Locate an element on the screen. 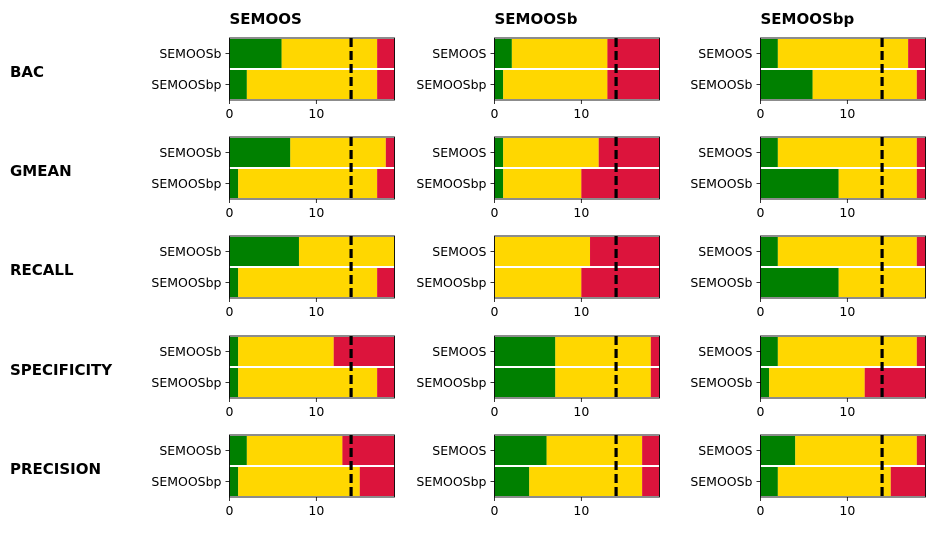  panel-gmean-vs-semoosbp: SEMOOS SEMOOSb 0 10 is located at coordinates (808, 178).